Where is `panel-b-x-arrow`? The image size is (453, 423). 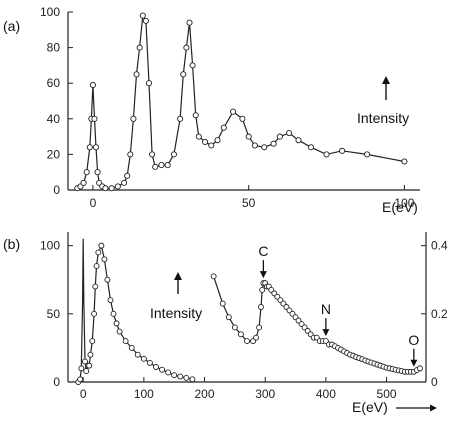 panel-b-x-arrow is located at coordinates (416, 408).